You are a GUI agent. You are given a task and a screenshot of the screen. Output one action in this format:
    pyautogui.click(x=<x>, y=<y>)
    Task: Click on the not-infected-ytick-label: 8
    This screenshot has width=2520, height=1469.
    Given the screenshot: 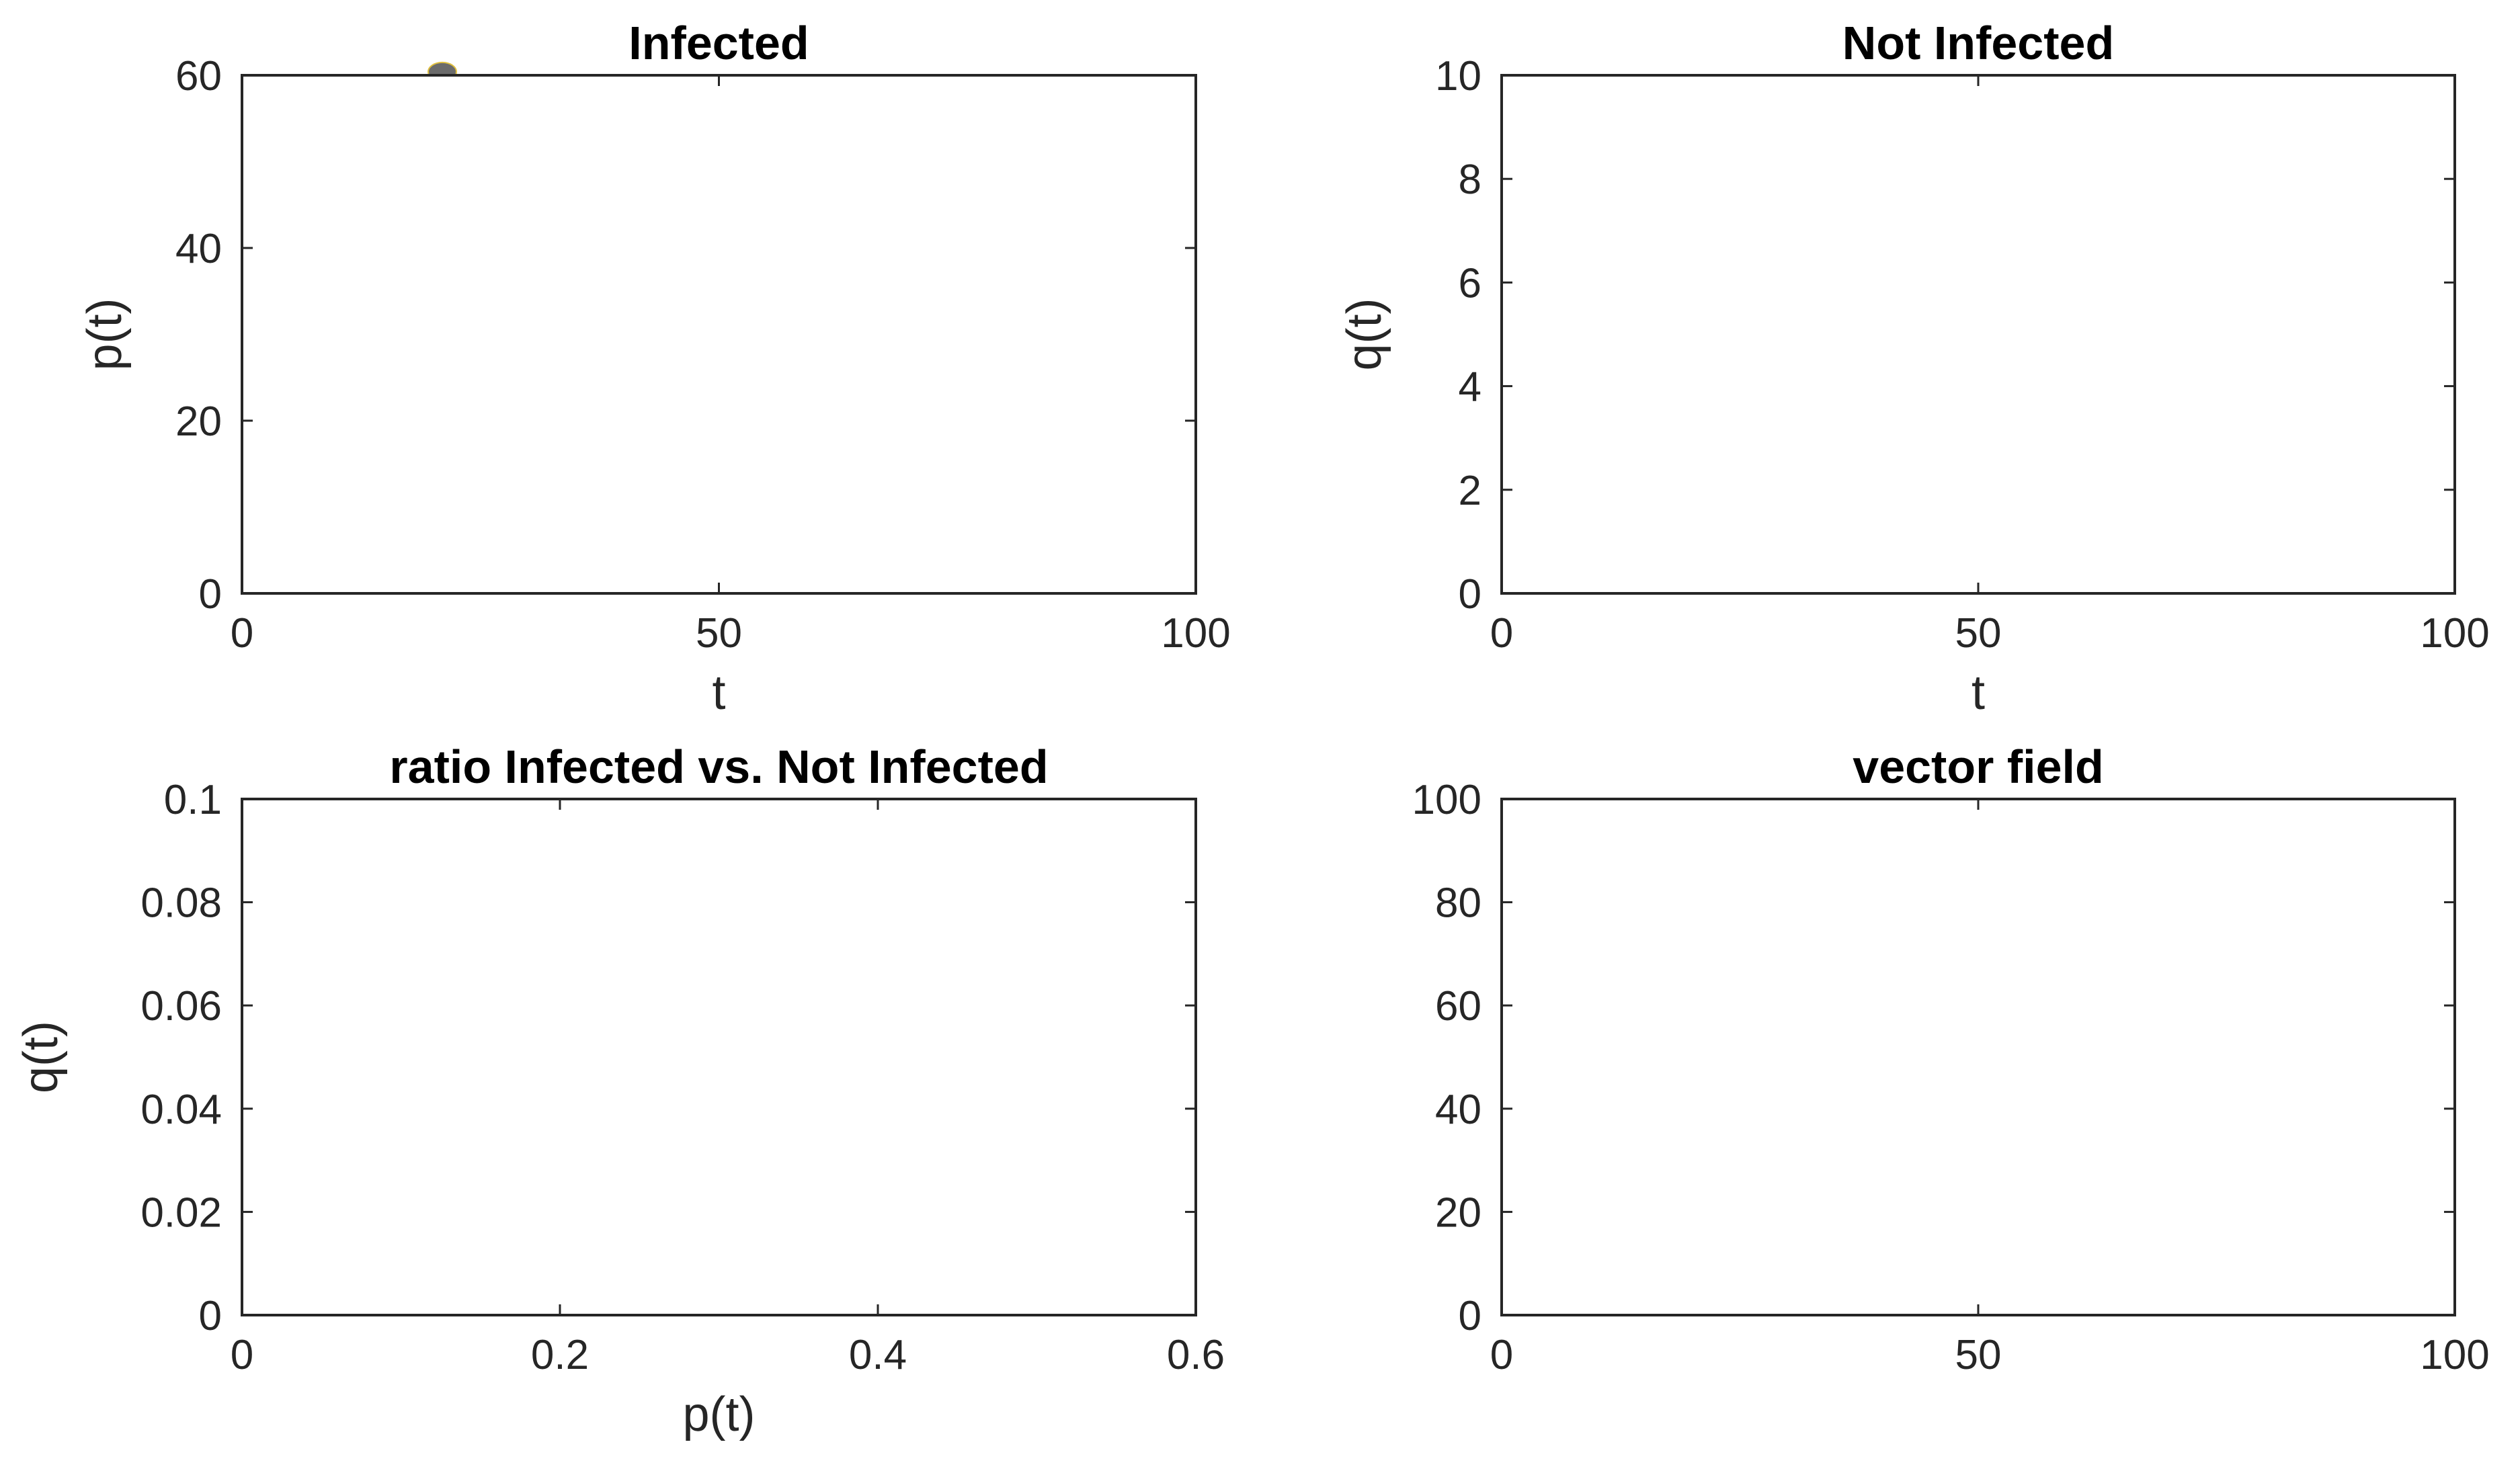 What is the action you would take?
    pyautogui.click(x=1470, y=180)
    